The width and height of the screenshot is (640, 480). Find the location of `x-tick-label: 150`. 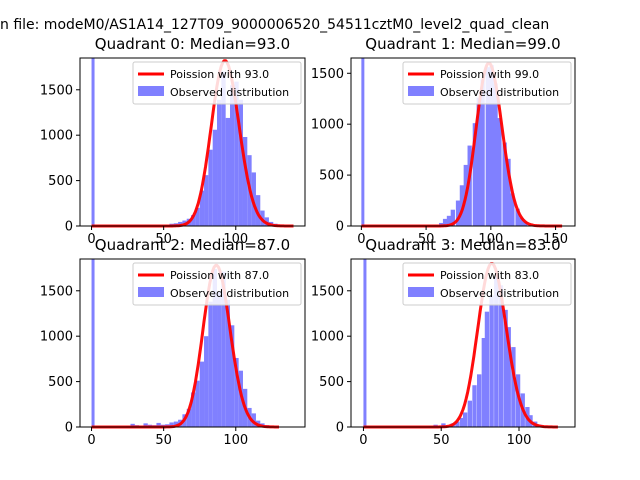

x-tick-label: 150 is located at coordinates (555, 239).